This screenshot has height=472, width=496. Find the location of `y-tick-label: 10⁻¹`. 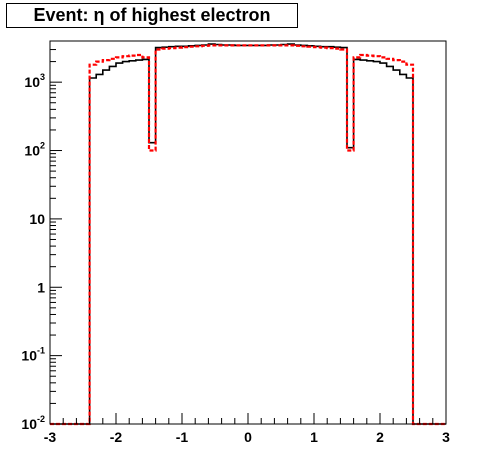

y-tick-label: 10⁻¹ is located at coordinates (33, 355).